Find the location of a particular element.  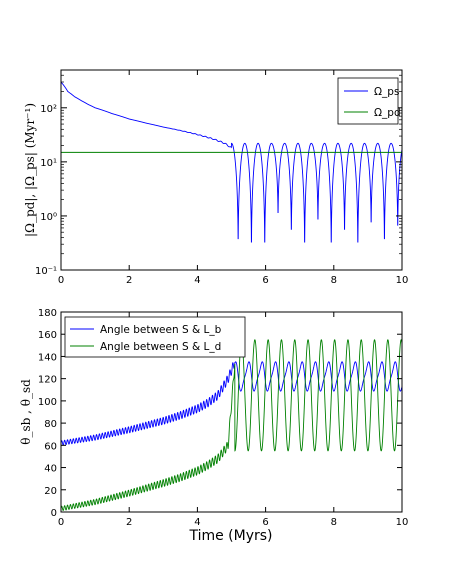

bottom-y-tick-label: 180 is located at coordinates (47, 313).